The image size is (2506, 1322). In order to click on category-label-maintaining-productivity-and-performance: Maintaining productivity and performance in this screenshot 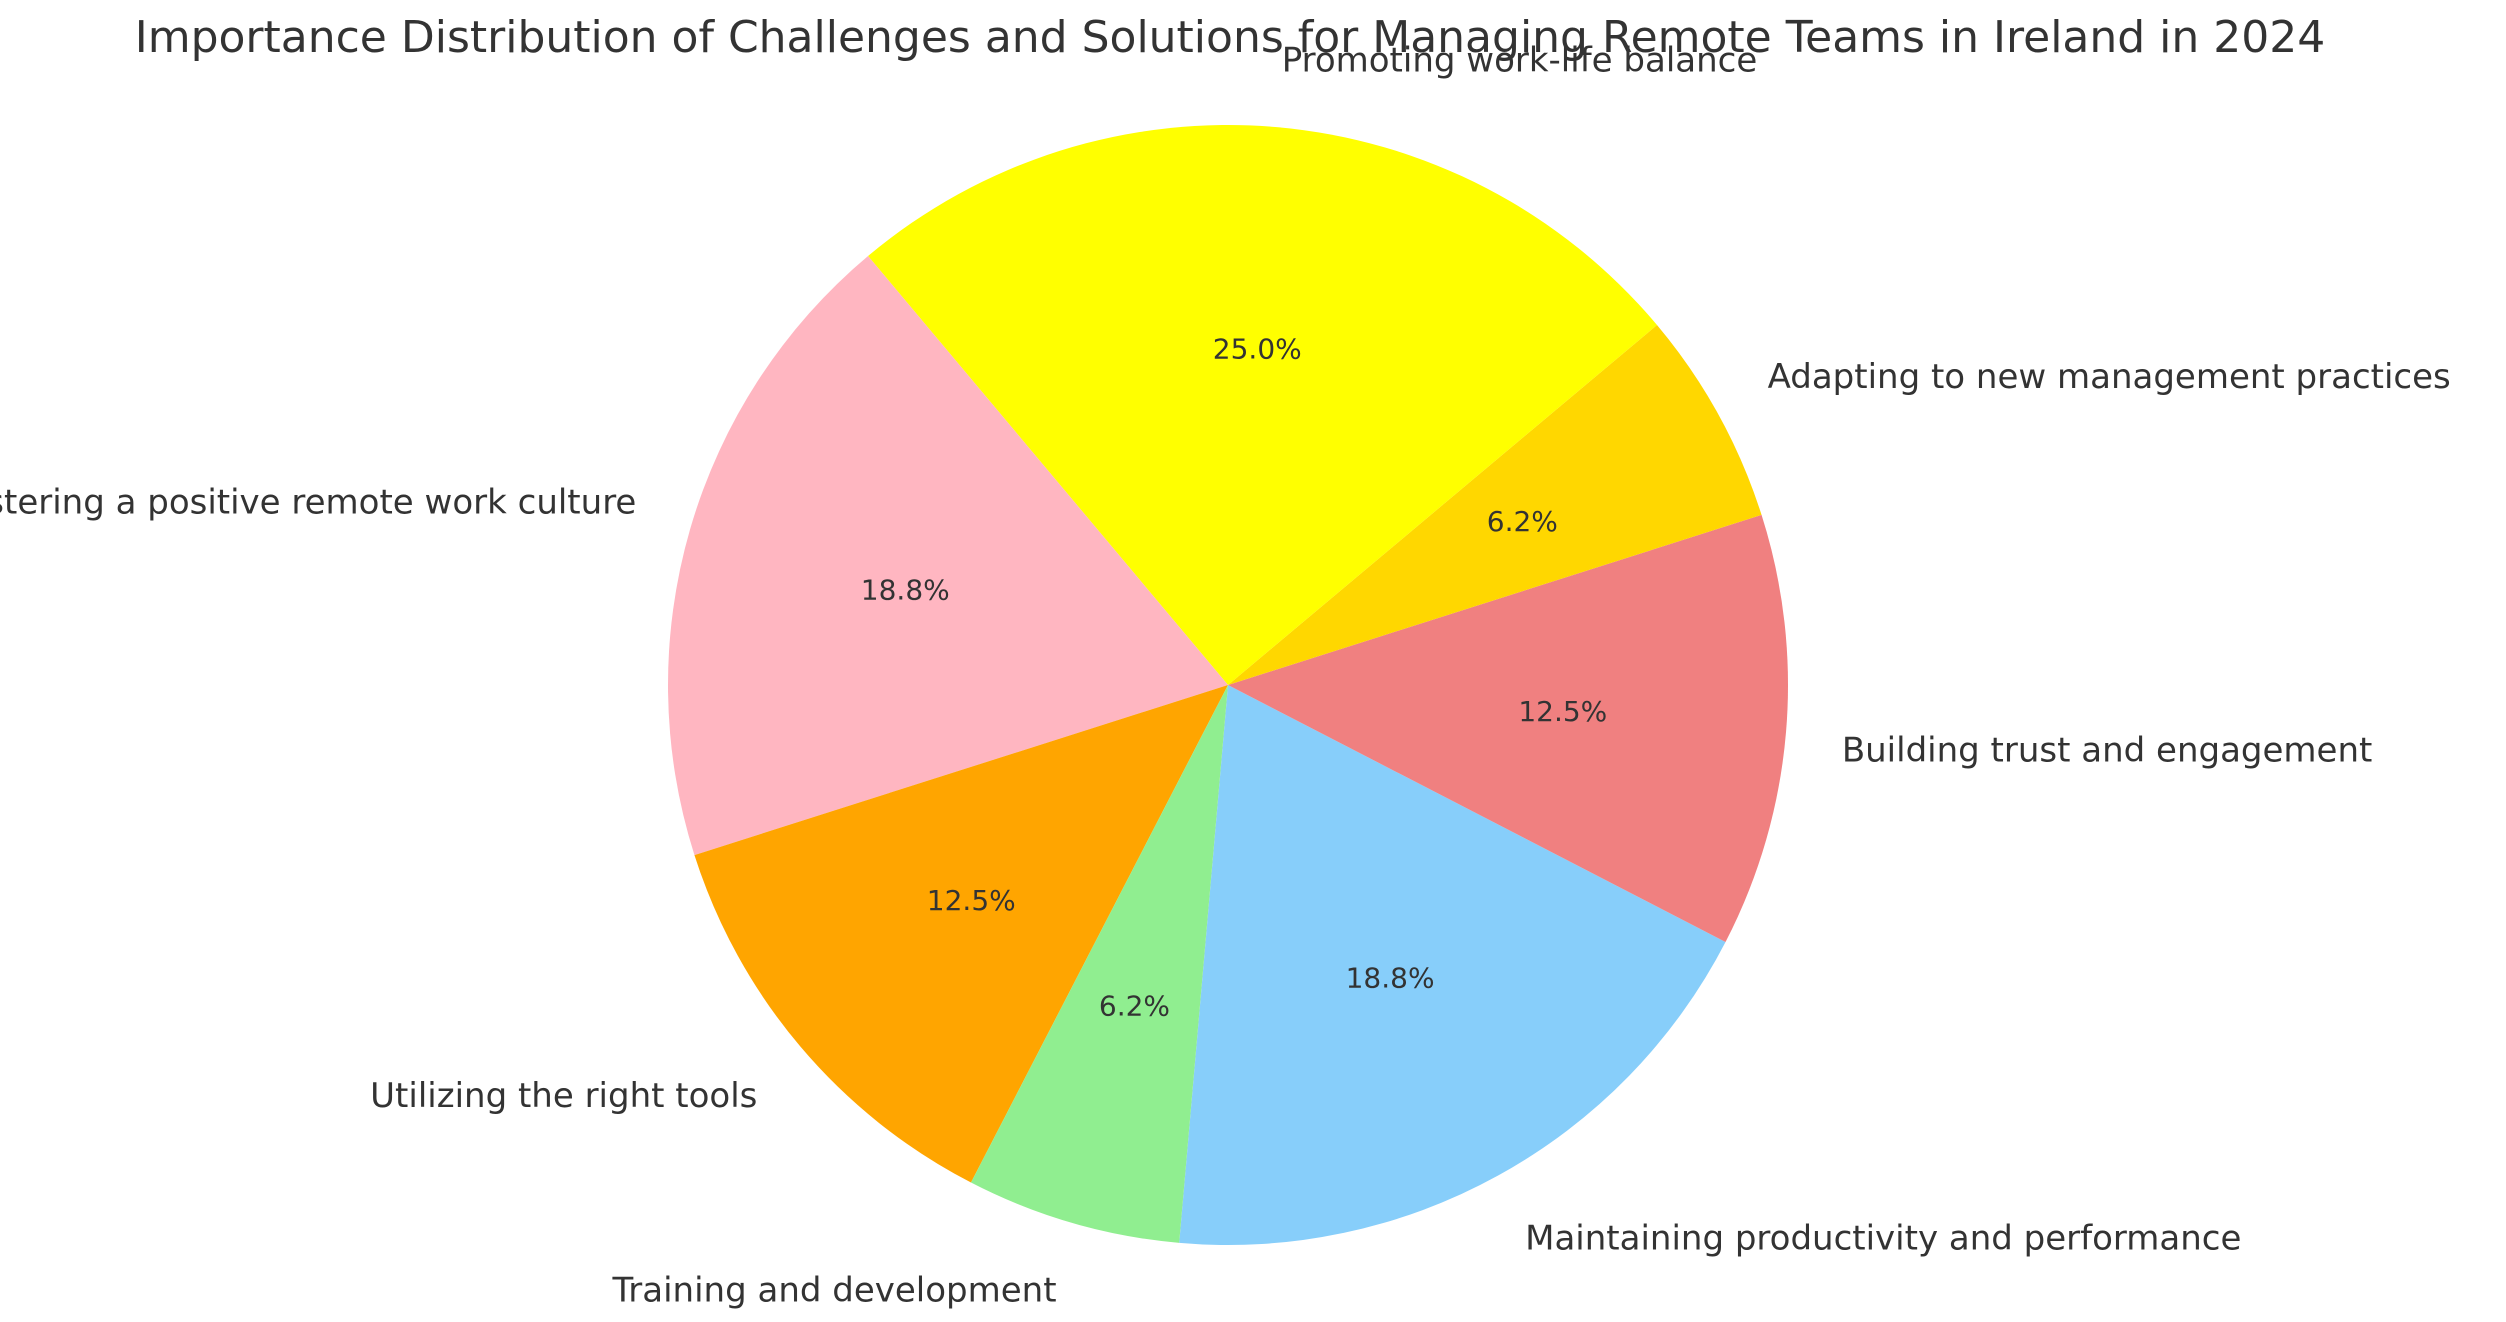, I will do `click(1883, 1238)`.